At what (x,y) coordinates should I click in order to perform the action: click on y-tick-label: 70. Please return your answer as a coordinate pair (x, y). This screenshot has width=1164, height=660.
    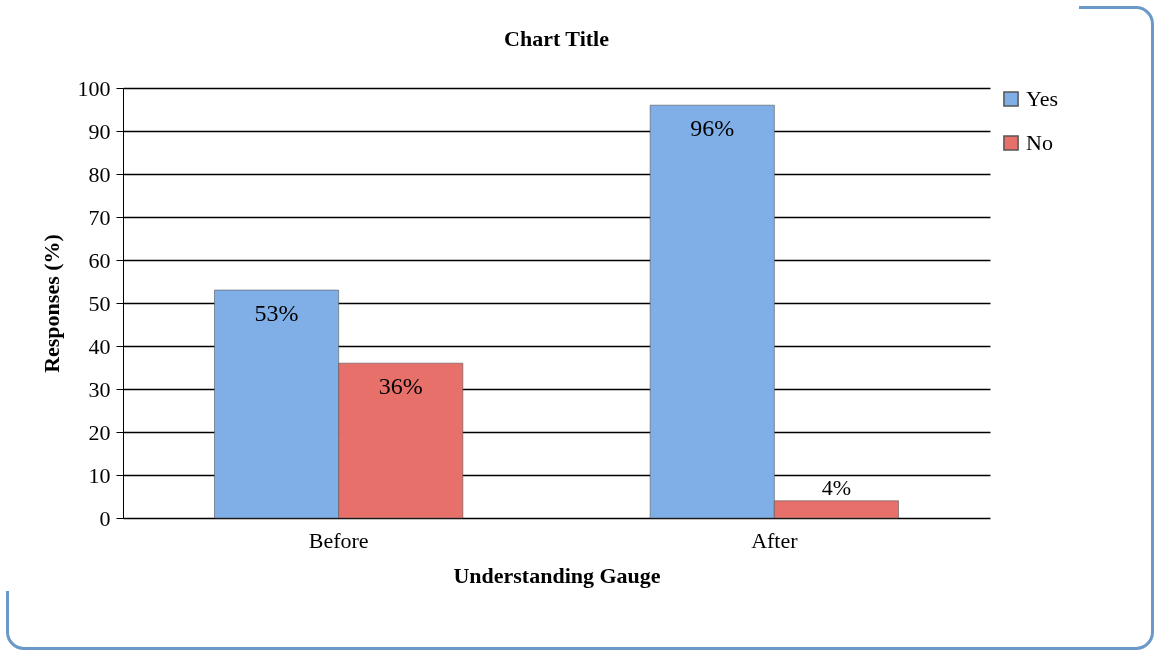
    Looking at the image, I should click on (99, 217).